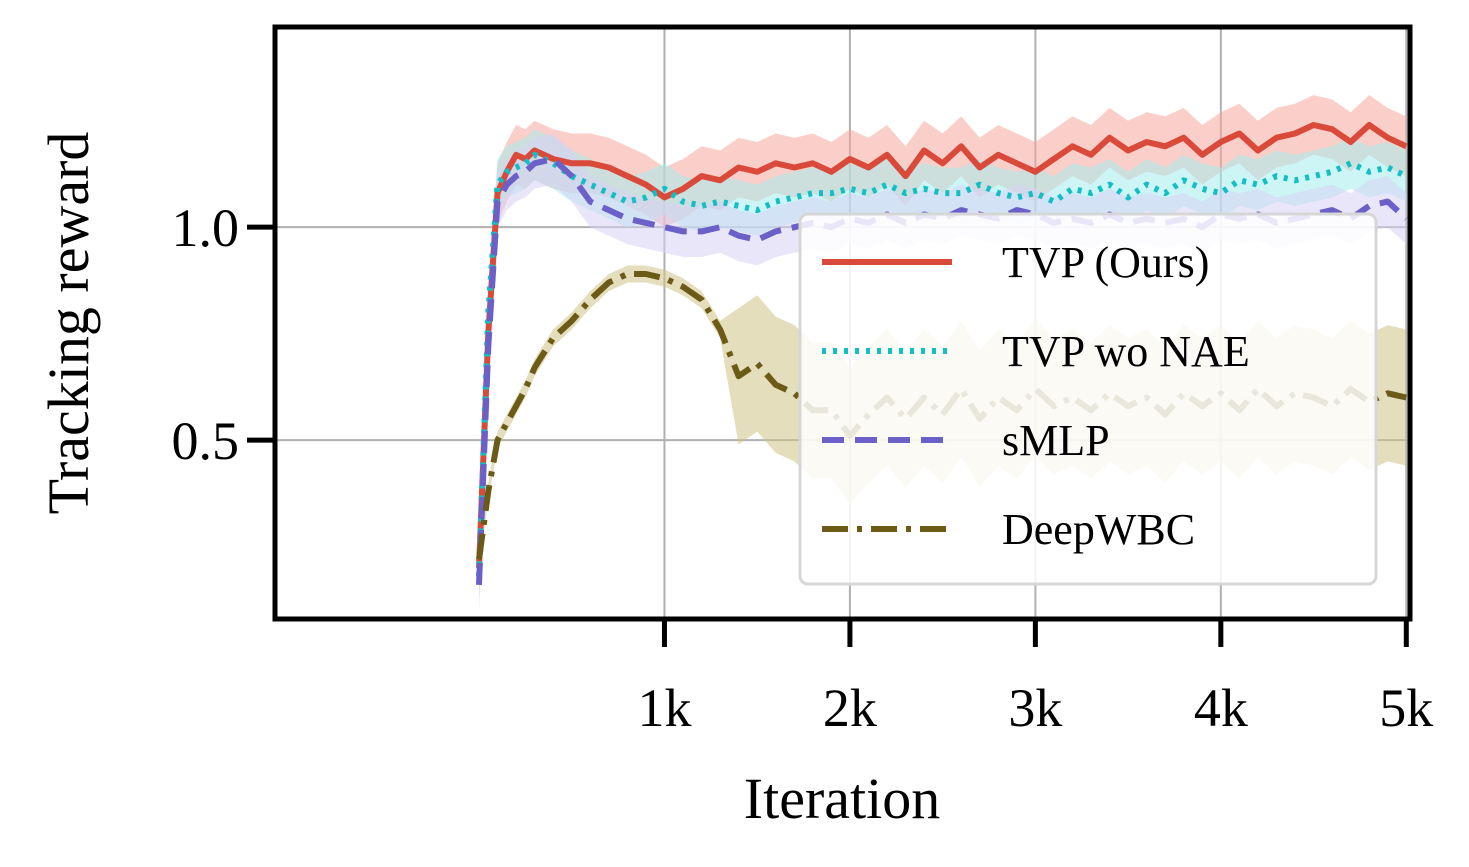 The image size is (1469, 867). I want to click on legend-label: sMLP, so click(1056, 440).